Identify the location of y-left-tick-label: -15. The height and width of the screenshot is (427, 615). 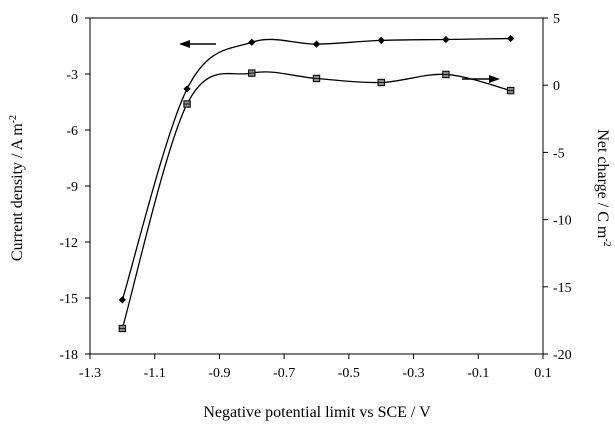
(68, 299).